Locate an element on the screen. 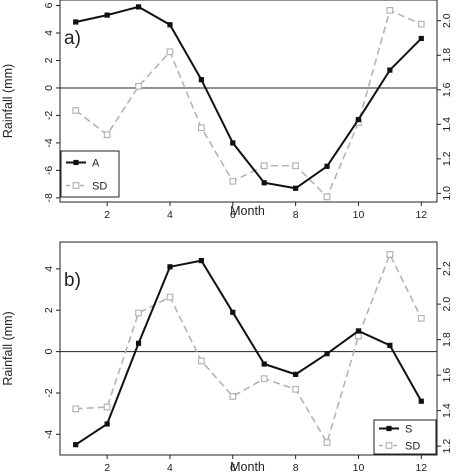  y-tick-label: 6 is located at coordinates (49, 5).